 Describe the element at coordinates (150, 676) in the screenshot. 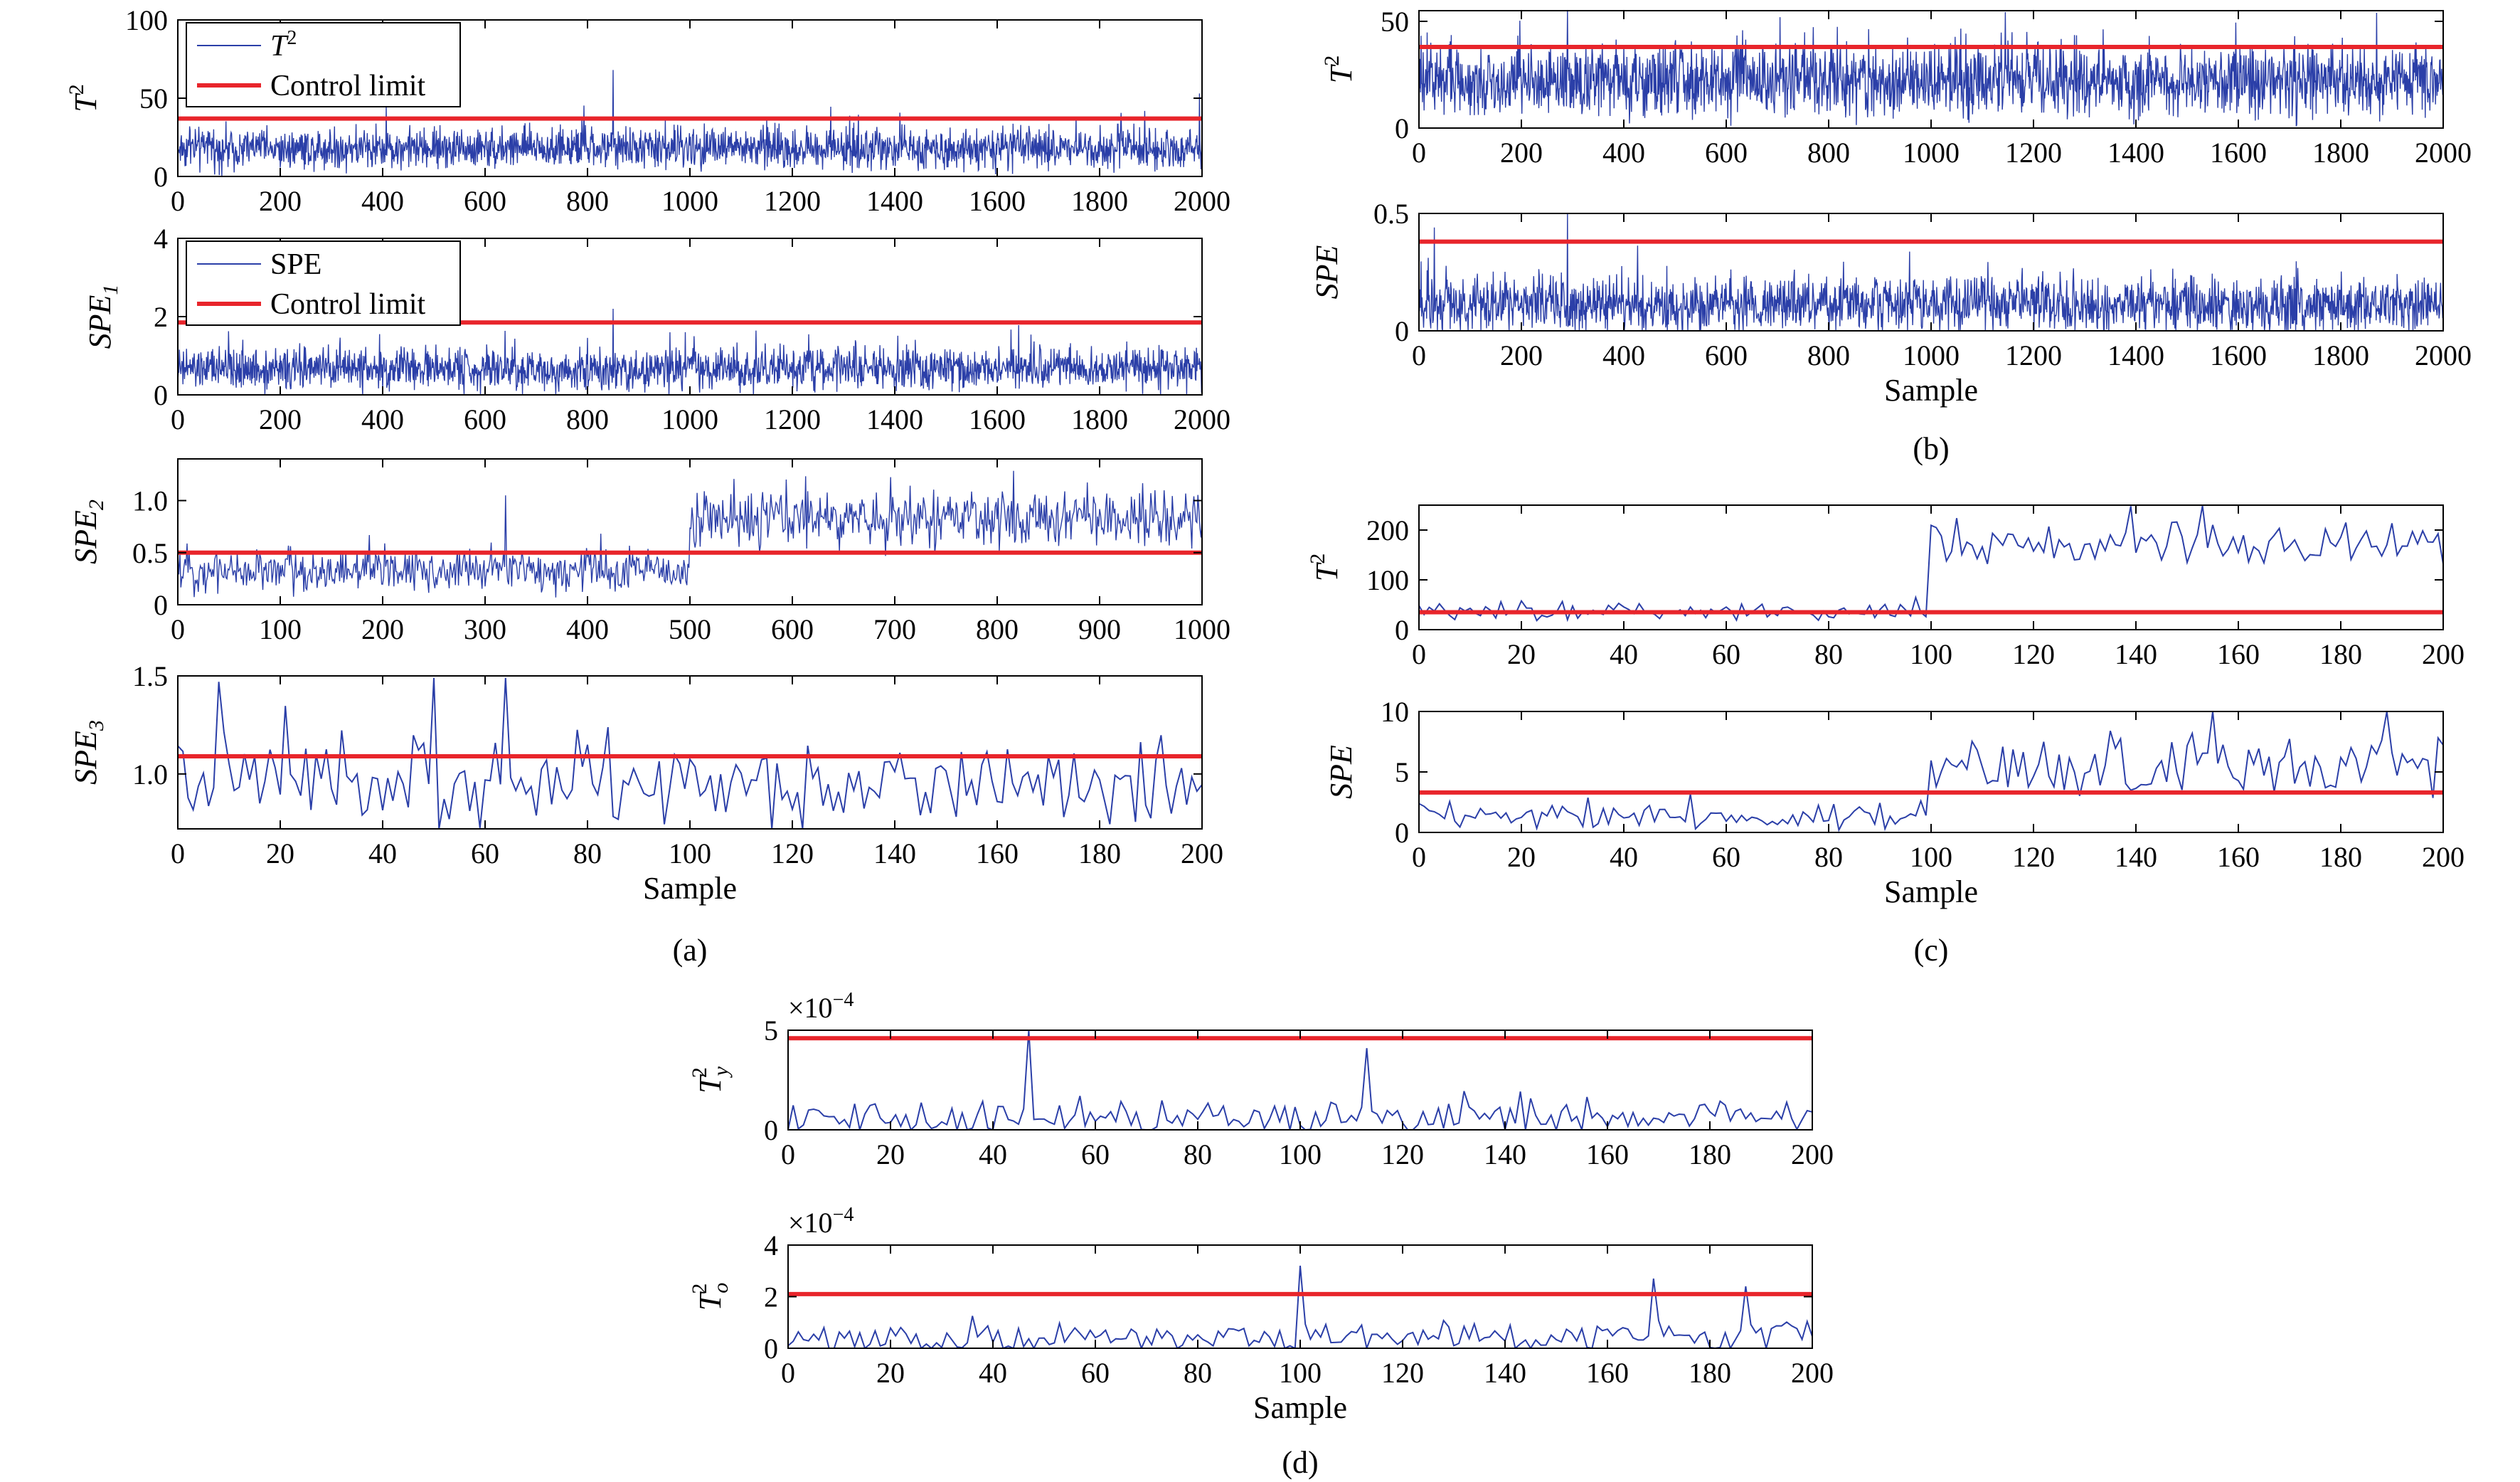

I see `y-tick-label: 1.5` at that location.